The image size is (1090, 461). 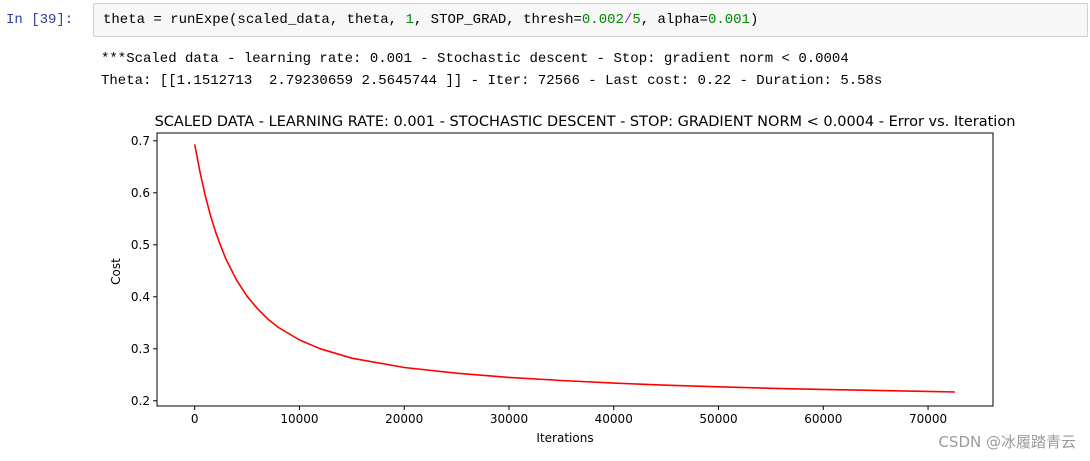 What do you see at coordinates (728, 20) in the screenshot?
I see `code-number: 0.001` at bounding box center [728, 20].